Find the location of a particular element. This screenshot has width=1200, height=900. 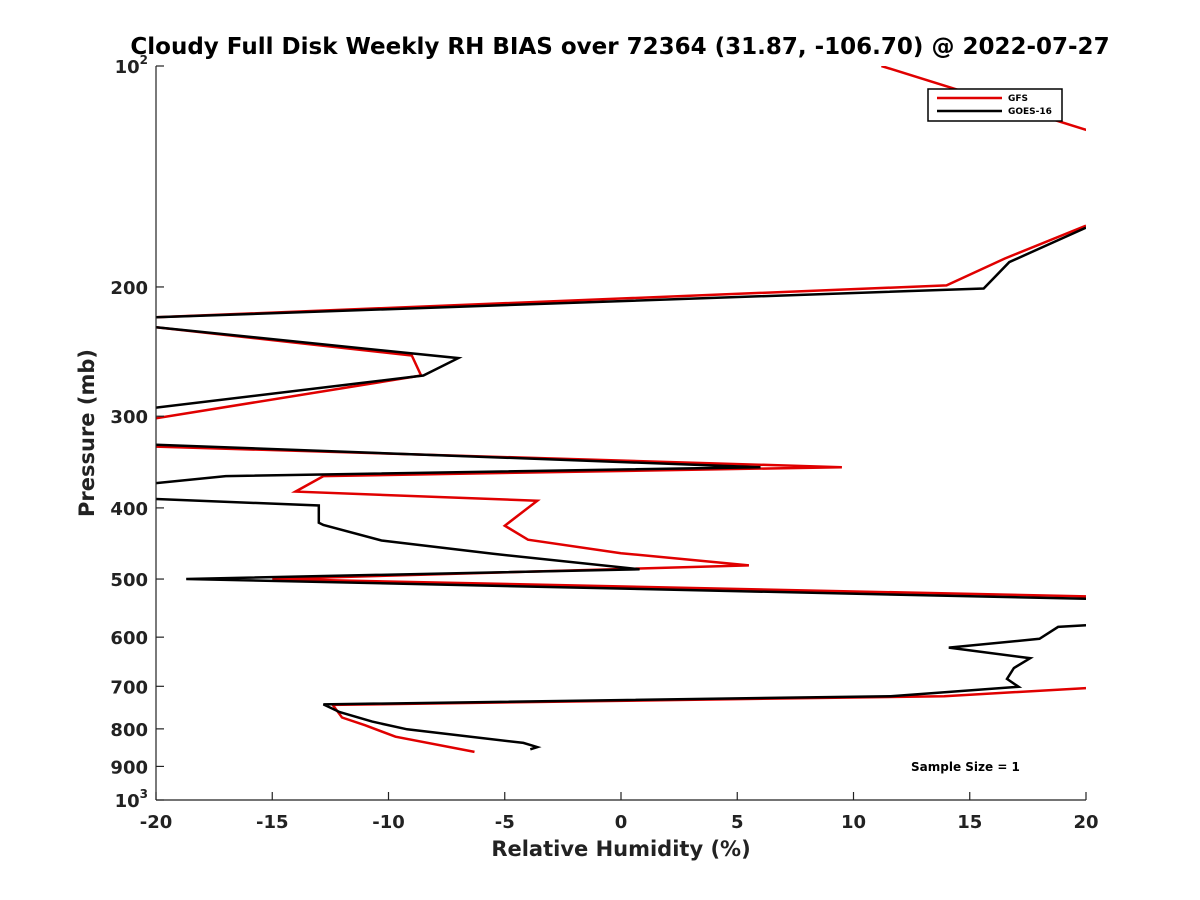

x-axis-label: Relative Humidity (%) is located at coordinates (620, 849).